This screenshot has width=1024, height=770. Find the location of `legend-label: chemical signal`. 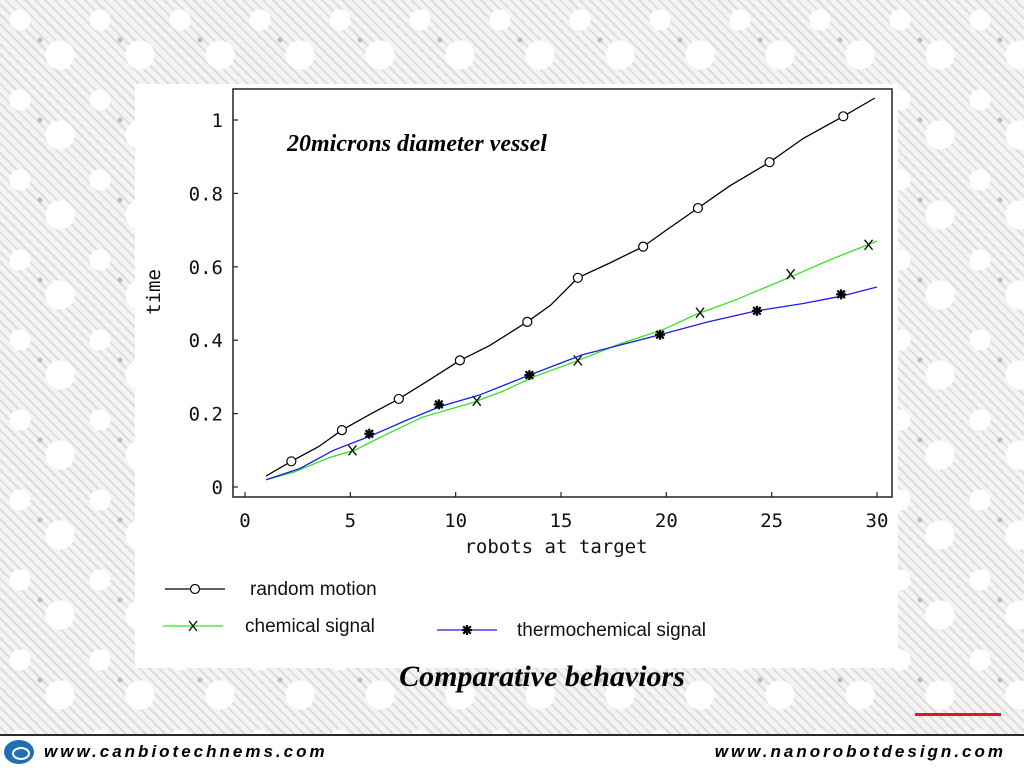

legend-label: chemical signal is located at coordinates (310, 626).